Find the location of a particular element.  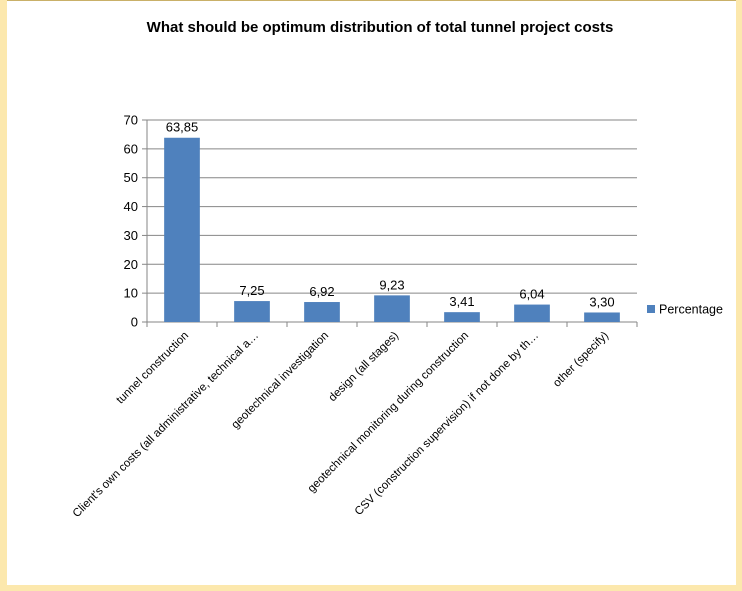

data-label: 7,25 is located at coordinates (251, 290).